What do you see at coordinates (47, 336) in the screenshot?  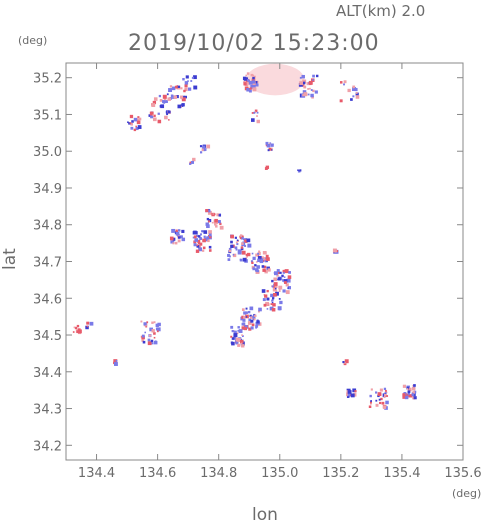 I see `y-tick-label: 34.5` at bounding box center [47, 336].